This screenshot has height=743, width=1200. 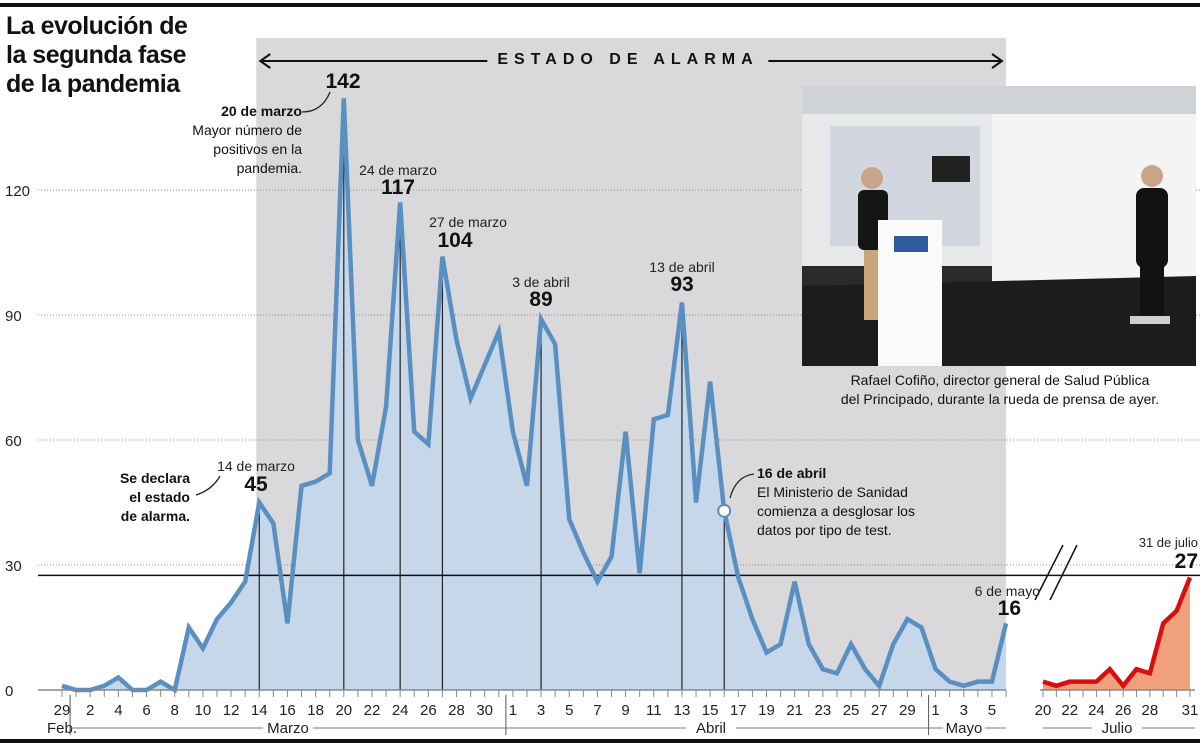 I want to click on x-tick-label: 25, so click(x=851, y=710).